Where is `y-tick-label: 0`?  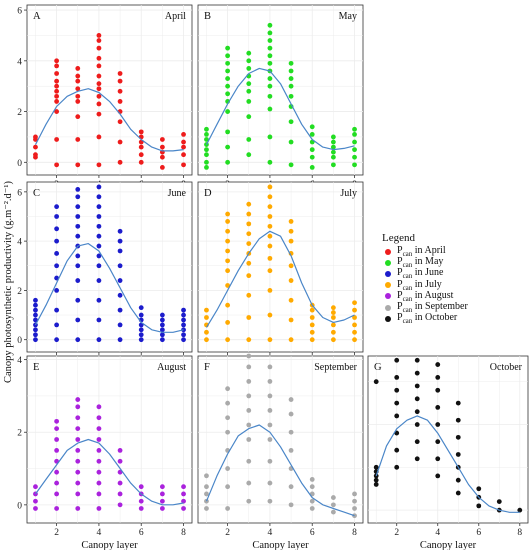
y-tick-label: 0 is located at coordinates (19, 506).